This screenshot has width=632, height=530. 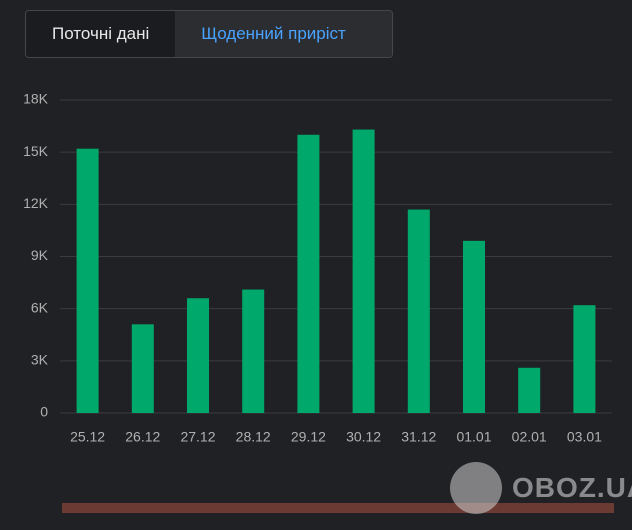 What do you see at coordinates (40, 255) in the screenshot?
I see `y-tick-label: 9K` at bounding box center [40, 255].